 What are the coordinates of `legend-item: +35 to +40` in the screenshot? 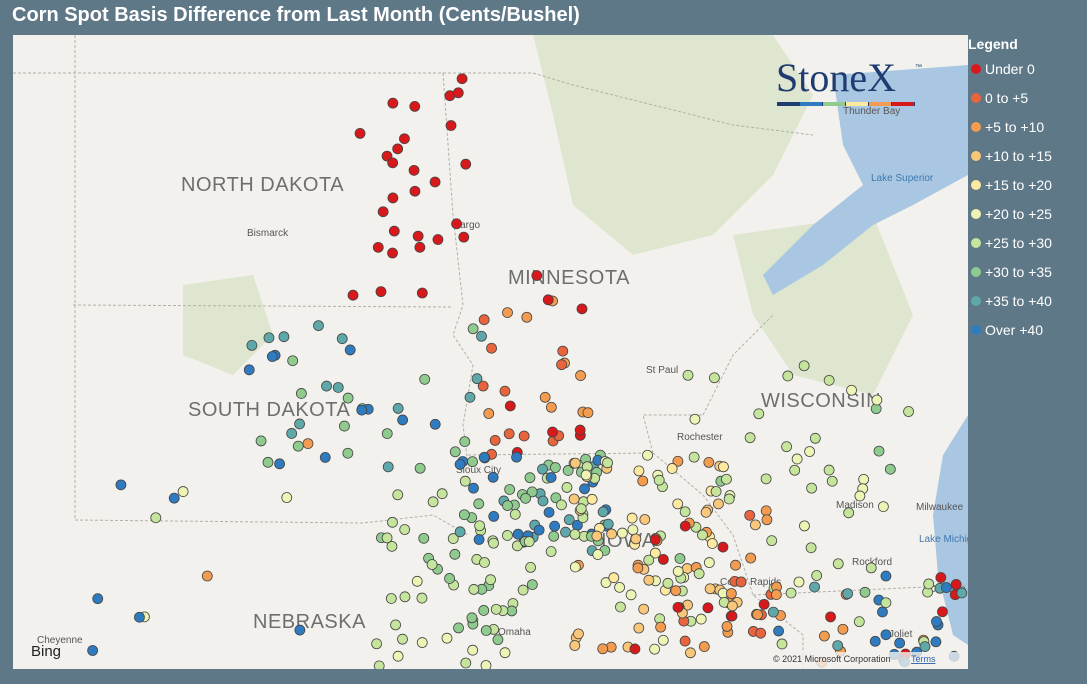 It's located at (1010, 300).